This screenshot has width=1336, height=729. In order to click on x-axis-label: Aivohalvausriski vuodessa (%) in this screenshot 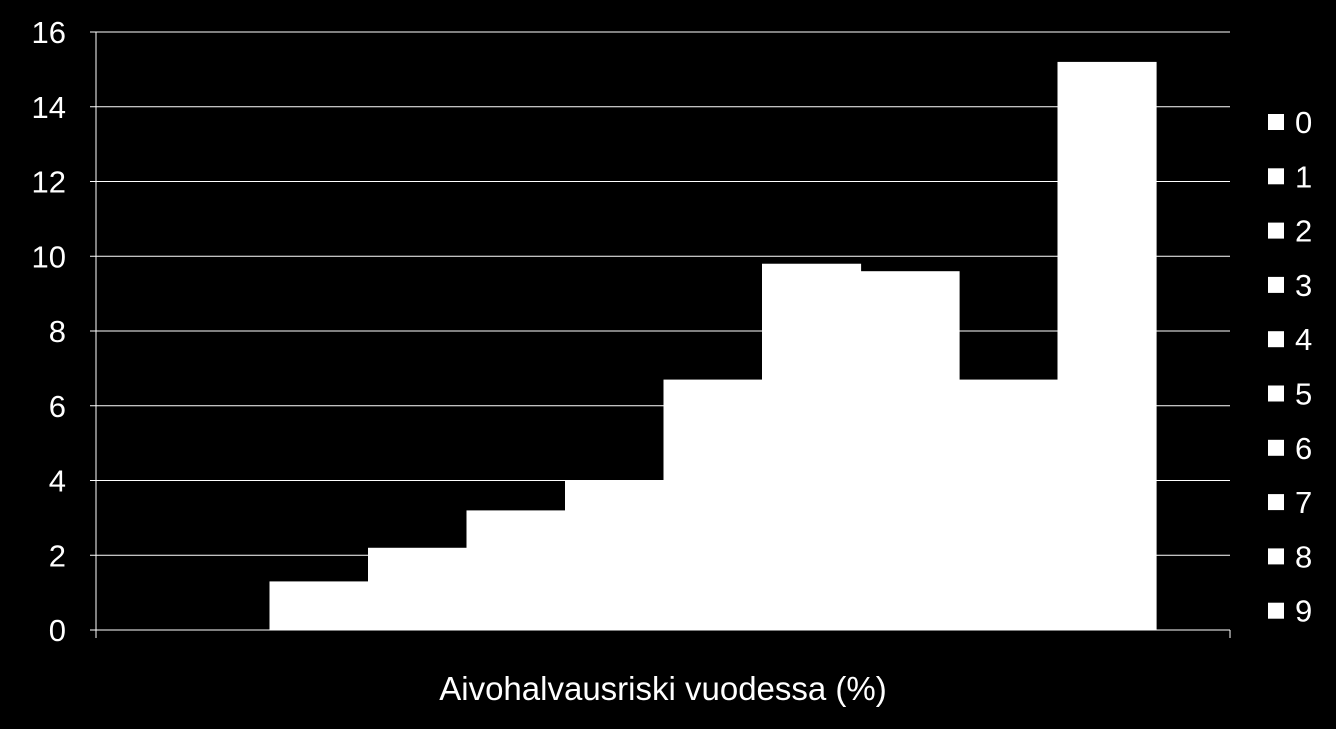, I will do `click(663, 688)`.